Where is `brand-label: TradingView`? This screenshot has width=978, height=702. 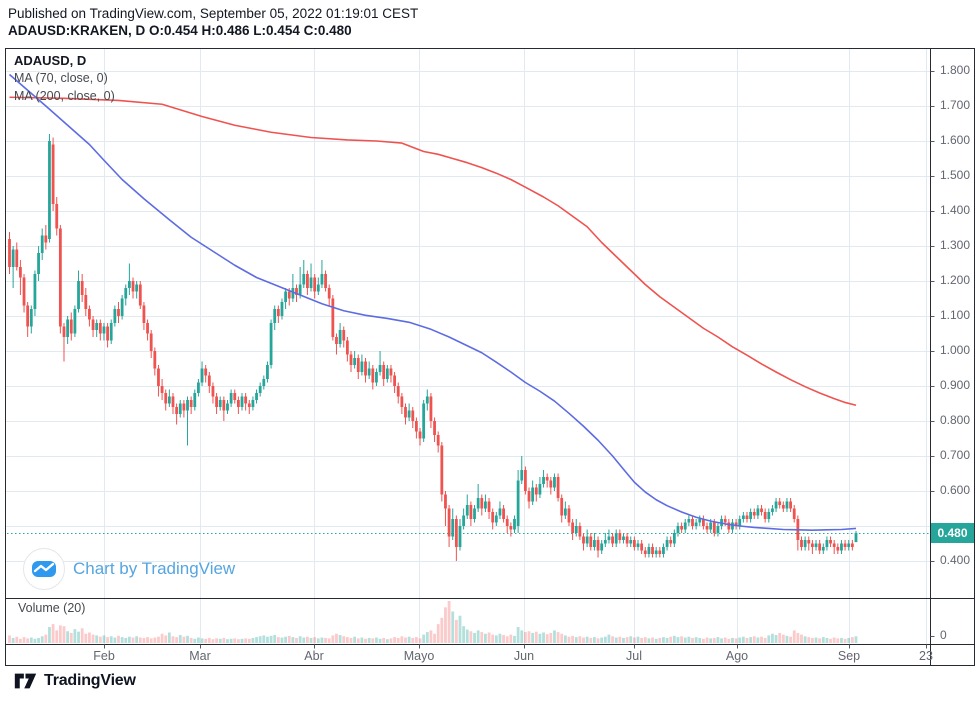 brand-label: TradingView is located at coordinates (90, 680).